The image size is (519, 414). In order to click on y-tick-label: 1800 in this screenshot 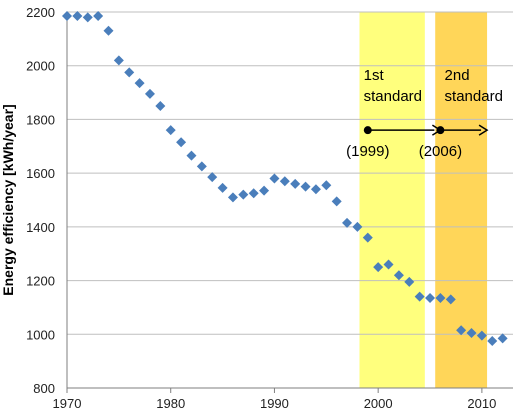, I will do `click(40, 119)`.